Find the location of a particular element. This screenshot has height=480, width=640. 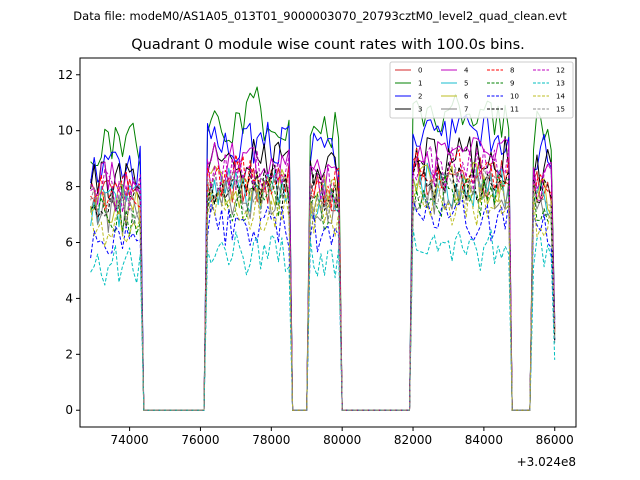

x-tick-label: 82000 is located at coordinates (413, 440).